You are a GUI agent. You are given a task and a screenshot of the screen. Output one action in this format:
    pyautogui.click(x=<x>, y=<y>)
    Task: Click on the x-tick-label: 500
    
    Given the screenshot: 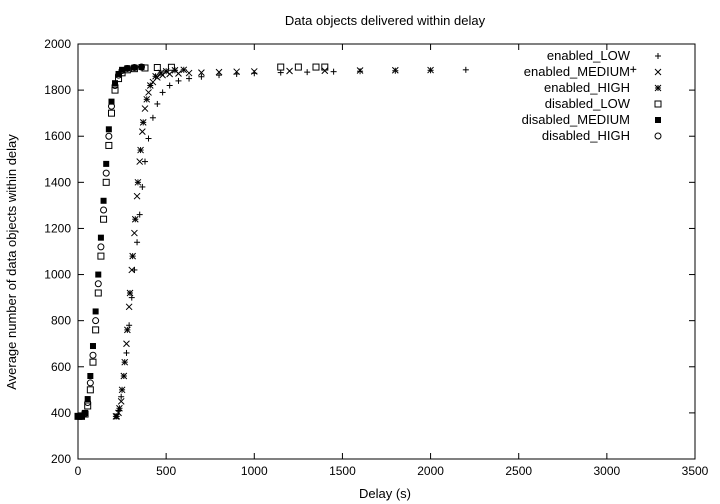 What is the action you would take?
    pyautogui.click(x=166, y=471)
    